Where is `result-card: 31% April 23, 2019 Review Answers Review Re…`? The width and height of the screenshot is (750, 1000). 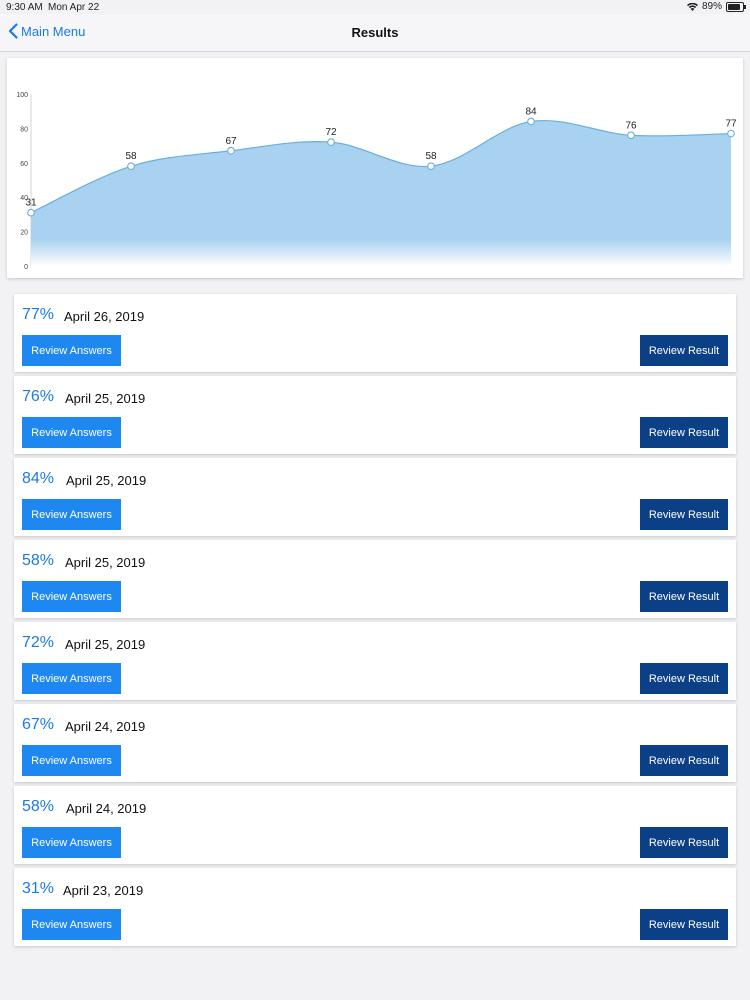 result-card: 31% April 23, 2019 Review Answers Review Re… is located at coordinates (375, 907).